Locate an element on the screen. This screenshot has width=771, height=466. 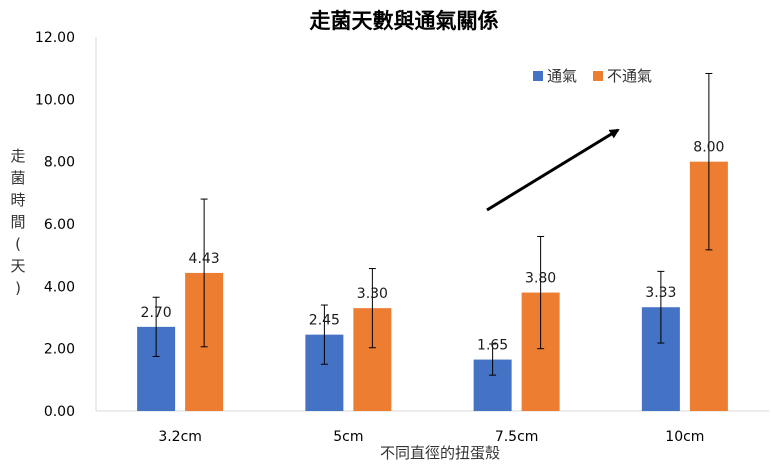
data-label: 2.70 is located at coordinates (156, 313).